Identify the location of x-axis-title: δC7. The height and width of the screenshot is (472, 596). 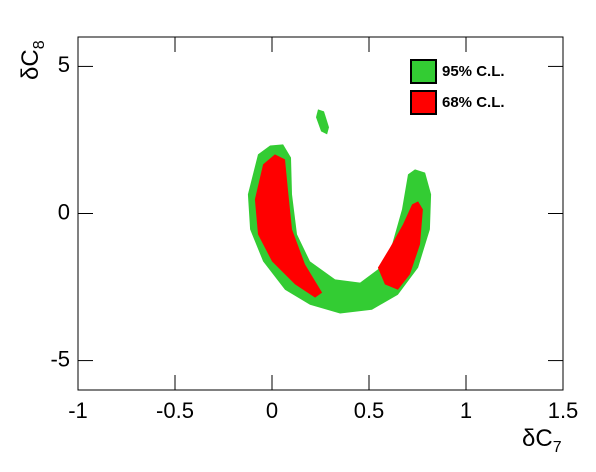
(542, 440).